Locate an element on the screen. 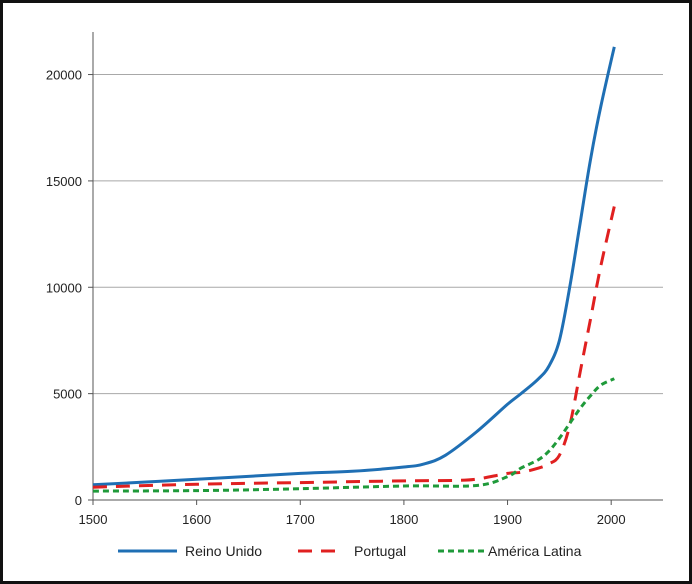 This screenshot has height=584, width=692. y-tick-label: 15000 is located at coordinates (64, 181).